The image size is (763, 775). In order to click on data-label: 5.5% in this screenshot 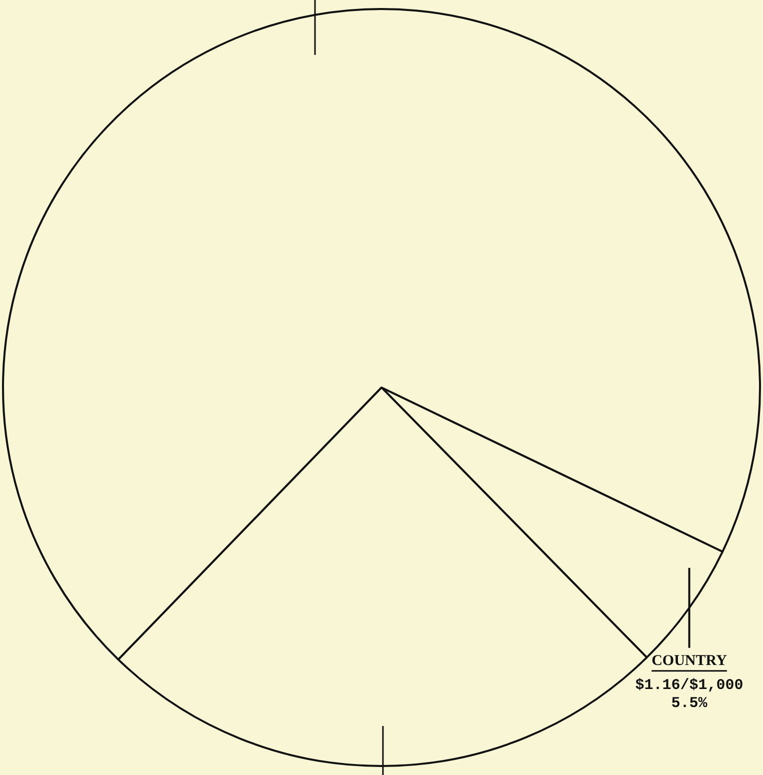, I will do `click(689, 703)`.